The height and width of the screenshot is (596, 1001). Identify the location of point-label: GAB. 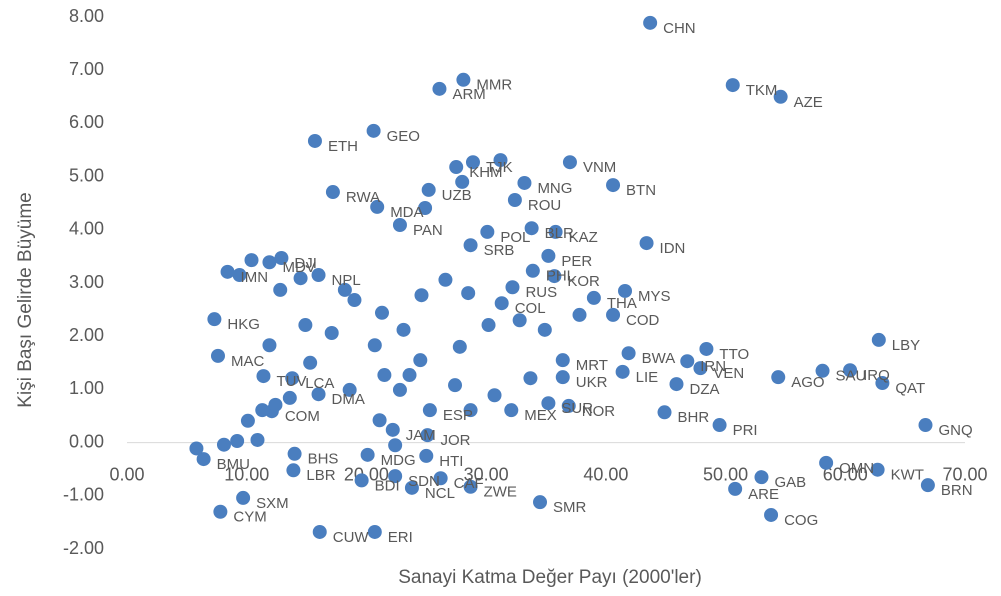
(790, 482).